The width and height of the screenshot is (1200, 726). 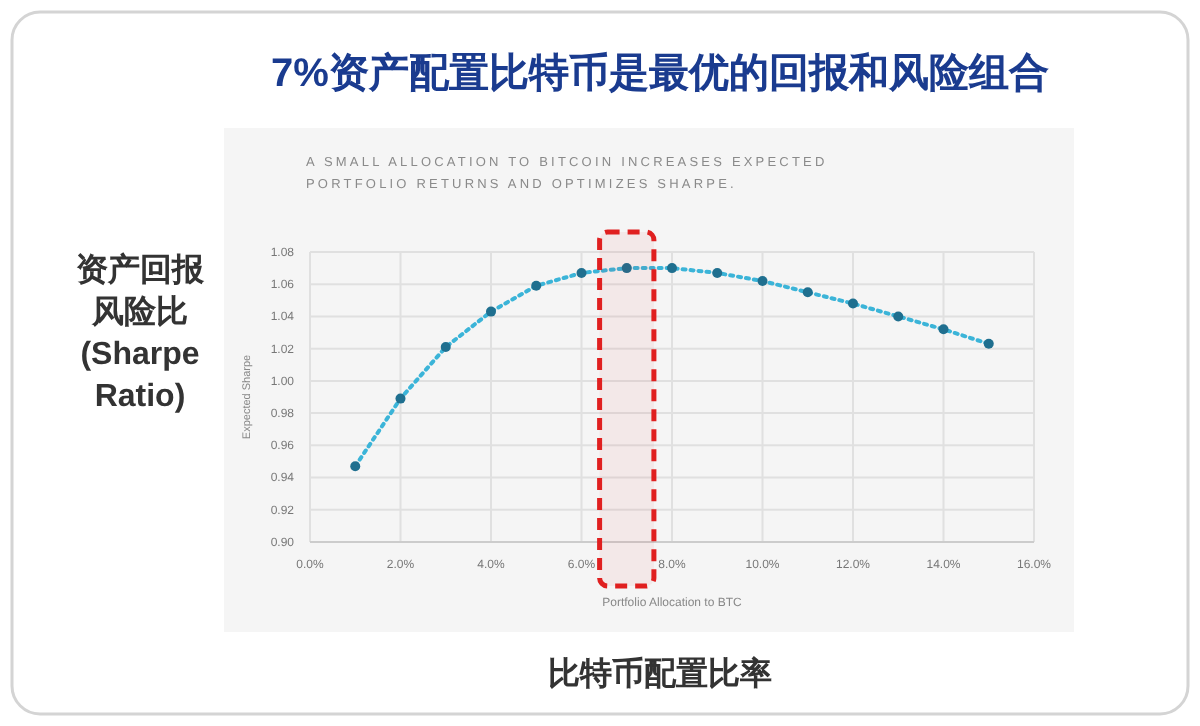 What do you see at coordinates (660, 73) in the screenshot?
I see `chart-title: 7%资产配置比特币是最优的回报和风险组合` at bounding box center [660, 73].